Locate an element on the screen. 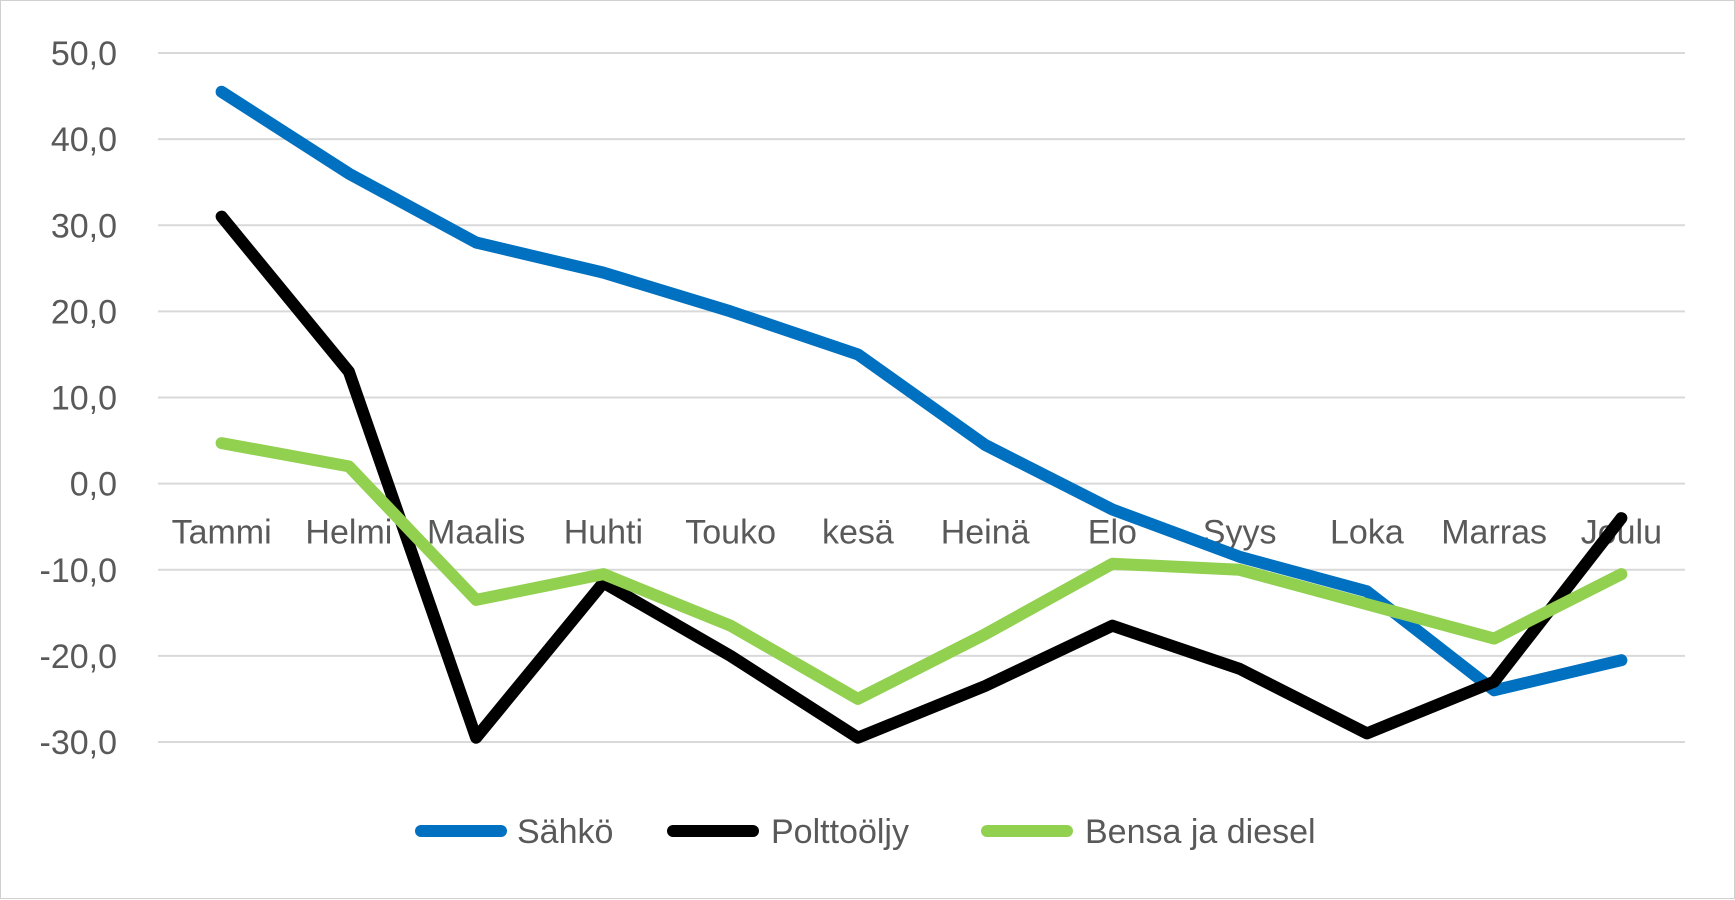 This screenshot has width=1735, height=900. legend-label: Polttoöljy is located at coordinates (840, 832).